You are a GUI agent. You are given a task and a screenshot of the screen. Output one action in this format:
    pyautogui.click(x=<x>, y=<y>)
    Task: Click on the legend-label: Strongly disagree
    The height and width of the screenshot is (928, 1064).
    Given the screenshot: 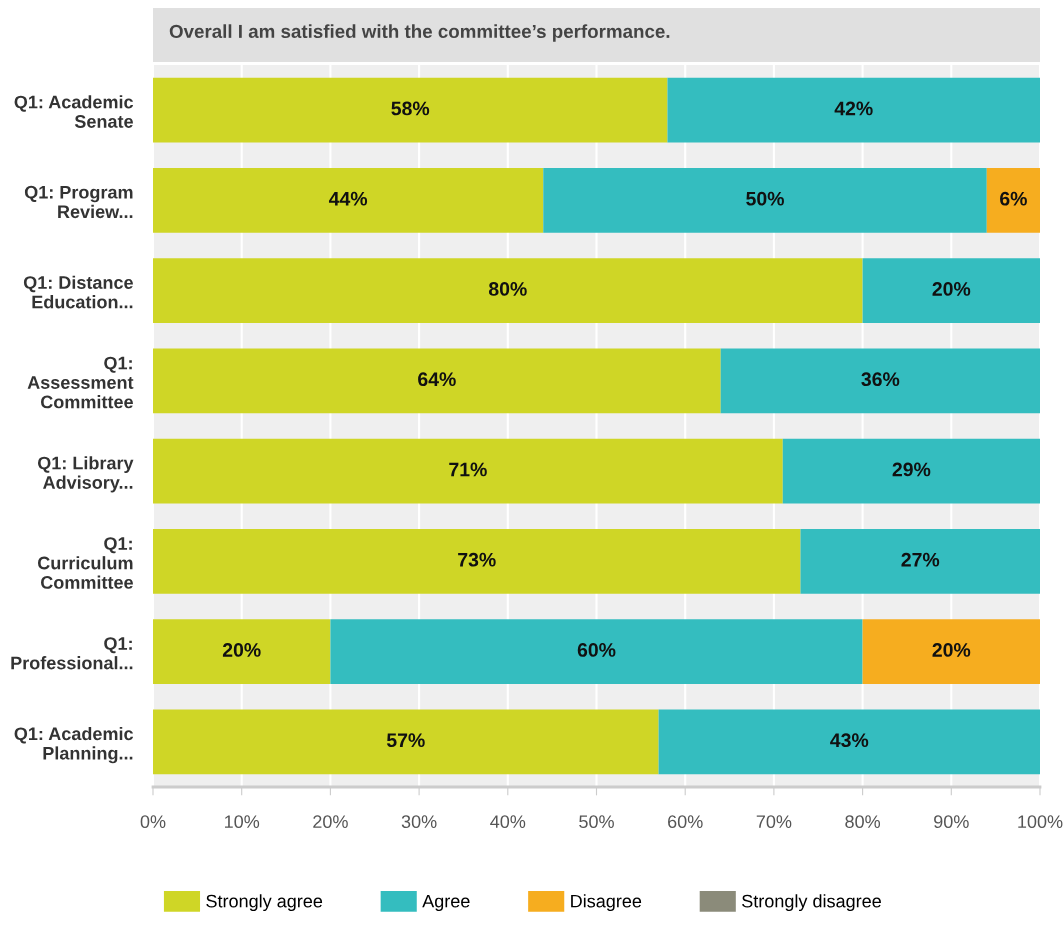 What is the action you would take?
    pyautogui.click(x=811, y=903)
    